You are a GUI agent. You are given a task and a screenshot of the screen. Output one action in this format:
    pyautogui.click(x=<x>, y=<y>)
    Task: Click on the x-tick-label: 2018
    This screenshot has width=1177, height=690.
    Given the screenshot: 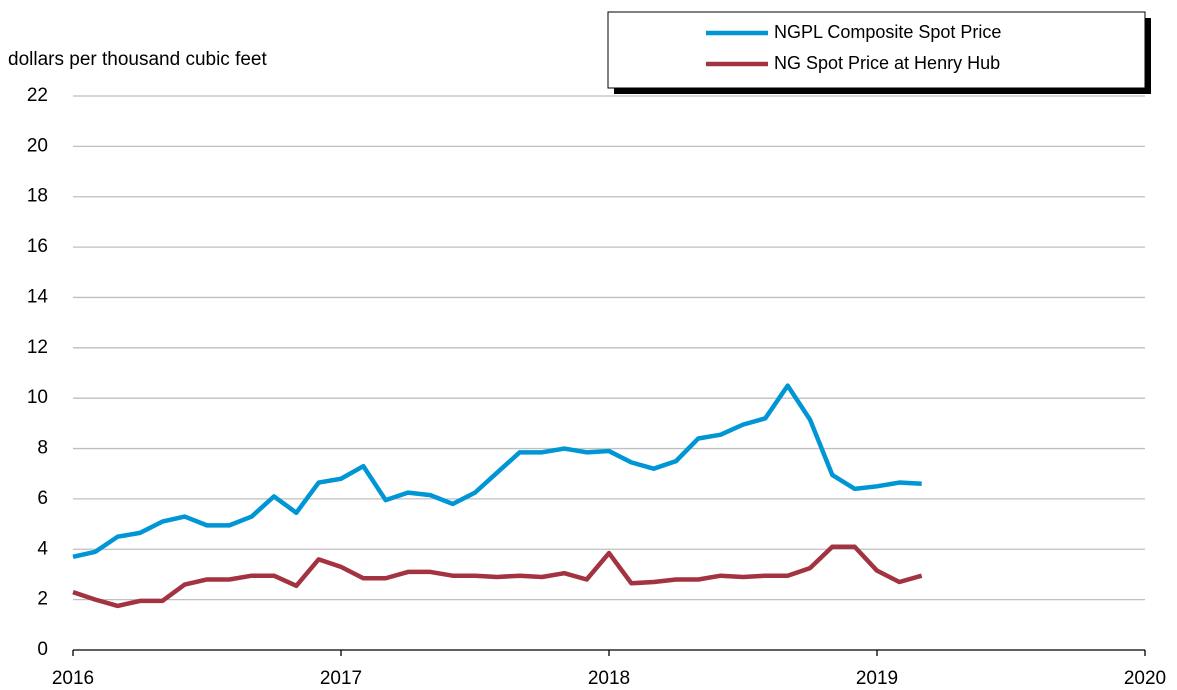 What is the action you would take?
    pyautogui.click(x=609, y=678)
    